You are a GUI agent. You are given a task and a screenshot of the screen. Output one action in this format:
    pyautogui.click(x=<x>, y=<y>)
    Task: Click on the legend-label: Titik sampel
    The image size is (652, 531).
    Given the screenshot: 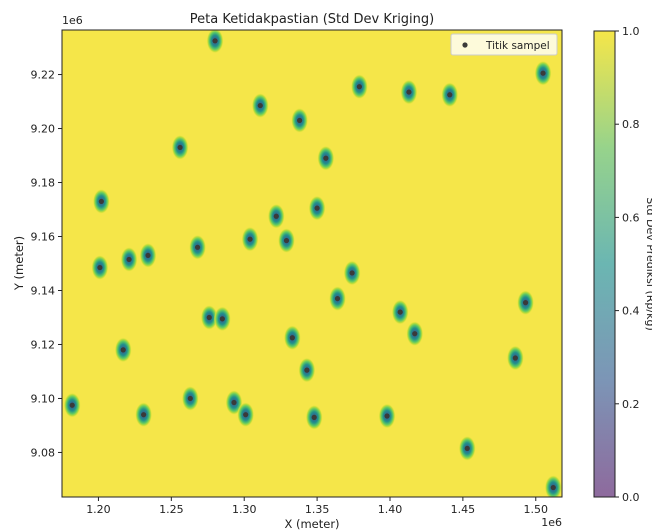 What is the action you would take?
    pyautogui.click(x=517, y=46)
    